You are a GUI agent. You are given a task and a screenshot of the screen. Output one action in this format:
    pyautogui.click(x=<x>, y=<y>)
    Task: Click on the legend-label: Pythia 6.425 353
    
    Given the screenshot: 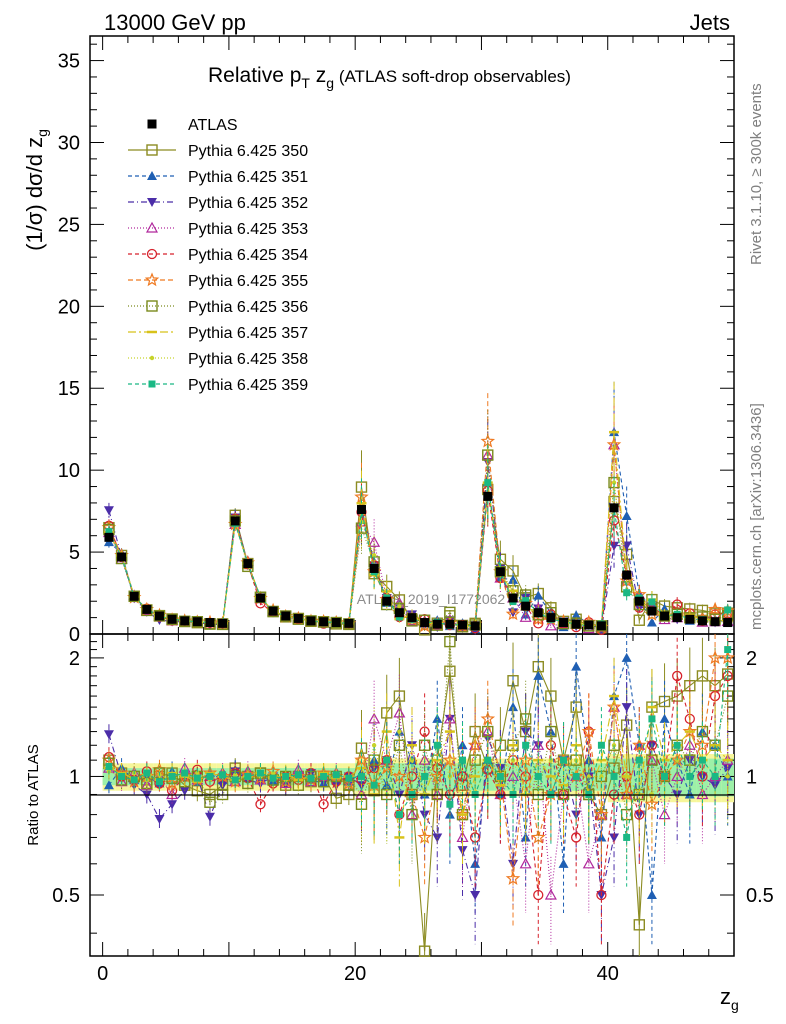 What is the action you would take?
    pyautogui.click(x=248, y=229)
    